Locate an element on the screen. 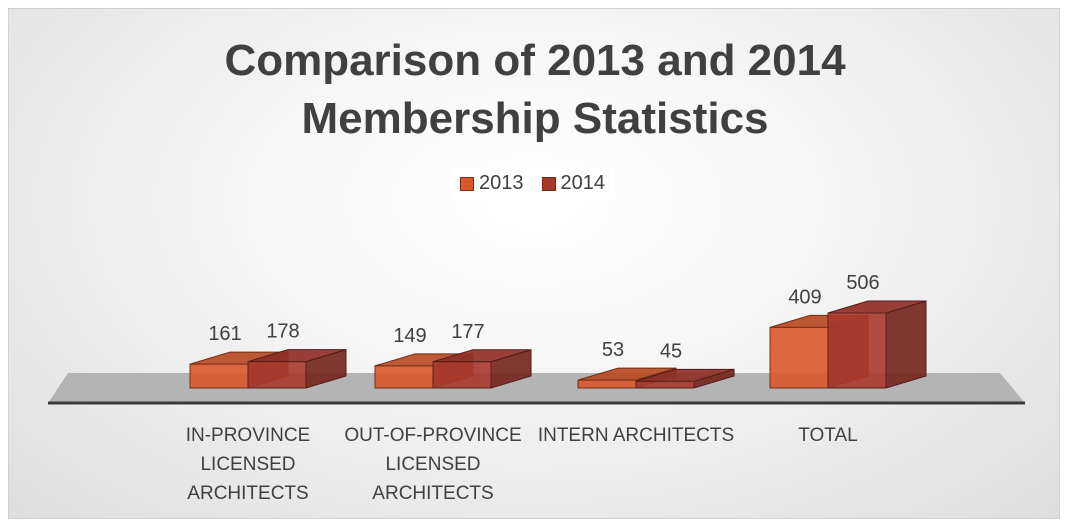  bar-2014-cat2 is located at coordinates (462, 375).